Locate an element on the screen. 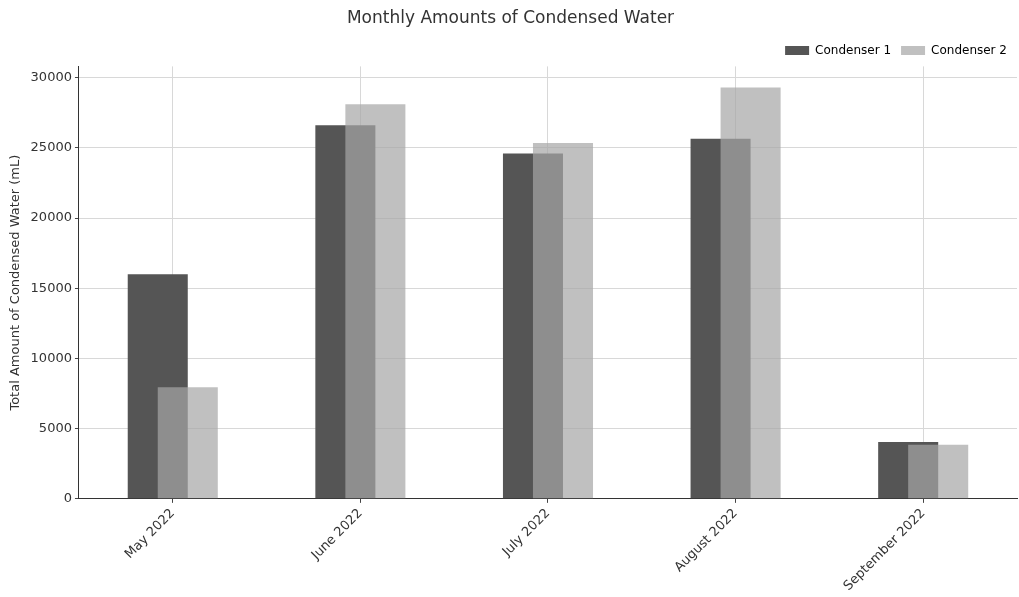 Image resolution: width=1019 pixels, height=597 pixels. y-tick-label: 30000 is located at coordinates (51, 77).